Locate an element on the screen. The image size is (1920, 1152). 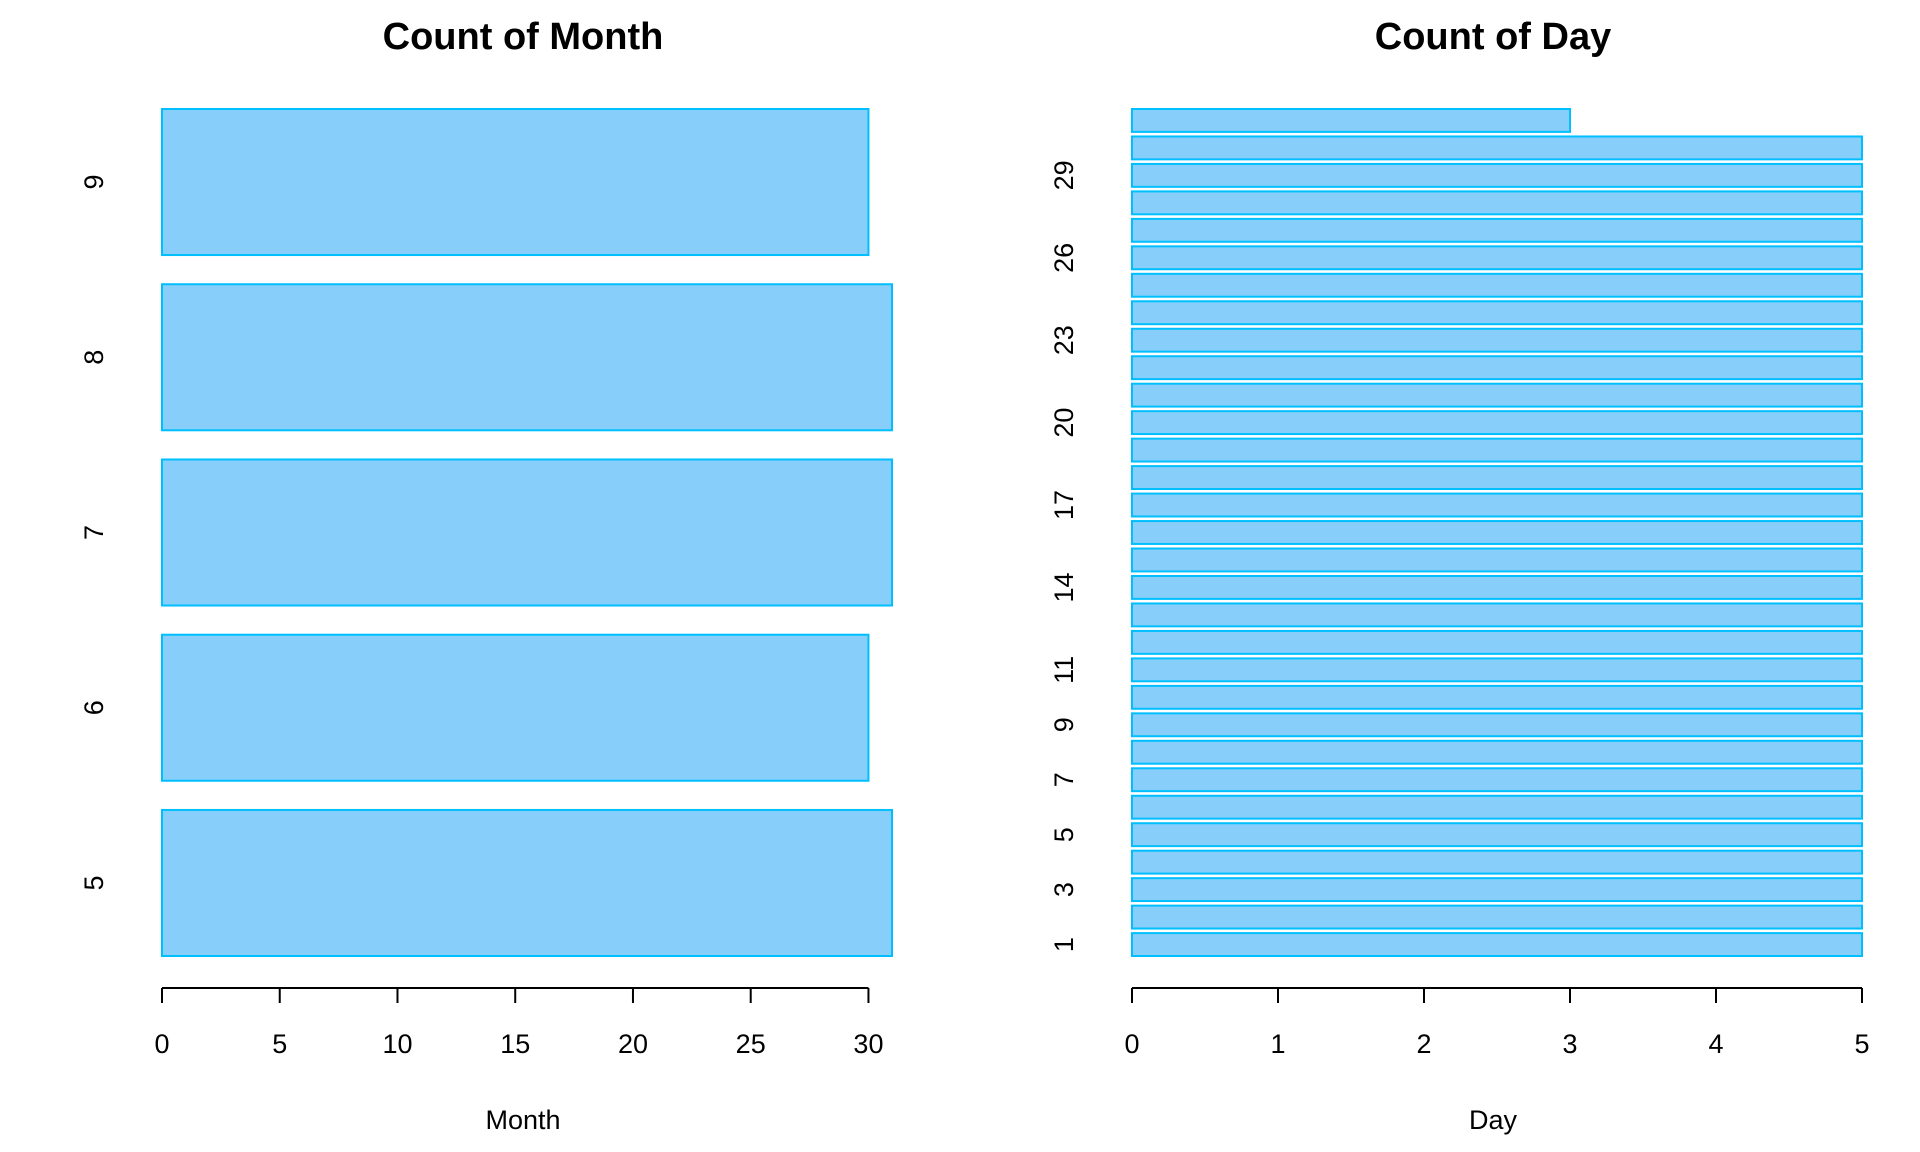
x-tick-label: 20 is located at coordinates (633, 1044).